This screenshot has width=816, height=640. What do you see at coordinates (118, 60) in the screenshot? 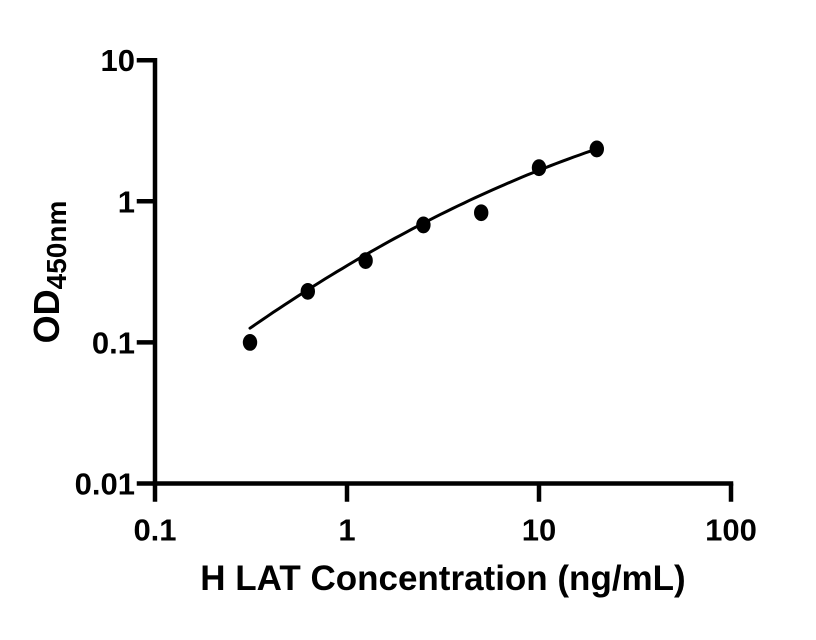
I see `y-tick-label: 10` at bounding box center [118, 60].